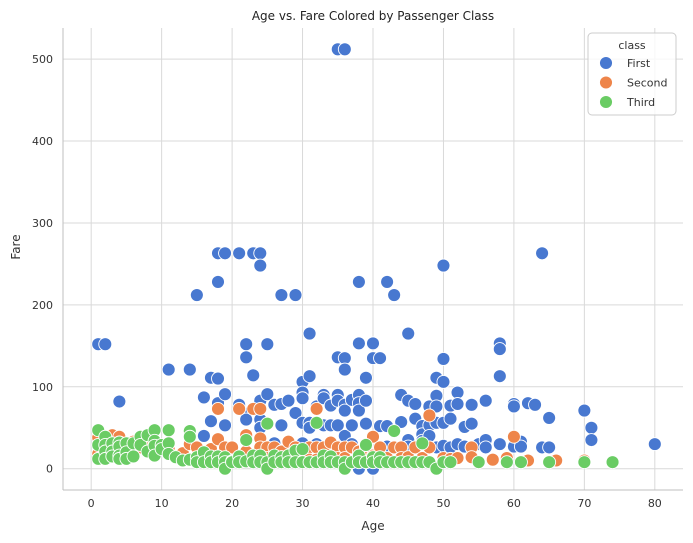 The height and width of the screenshot is (543, 693). Describe the element at coordinates (639, 63) in the screenshot. I see `legend-label: First` at that location.